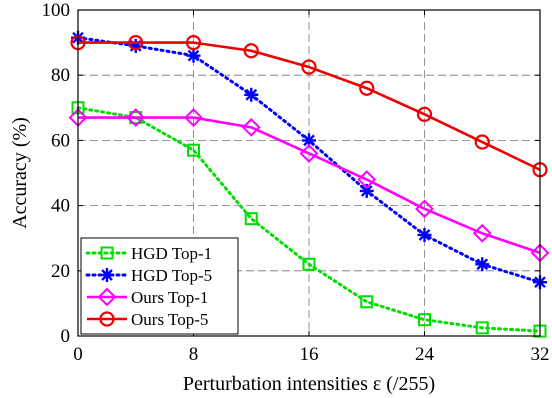  I want to click on x-tick-label: 8, so click(194, 354).